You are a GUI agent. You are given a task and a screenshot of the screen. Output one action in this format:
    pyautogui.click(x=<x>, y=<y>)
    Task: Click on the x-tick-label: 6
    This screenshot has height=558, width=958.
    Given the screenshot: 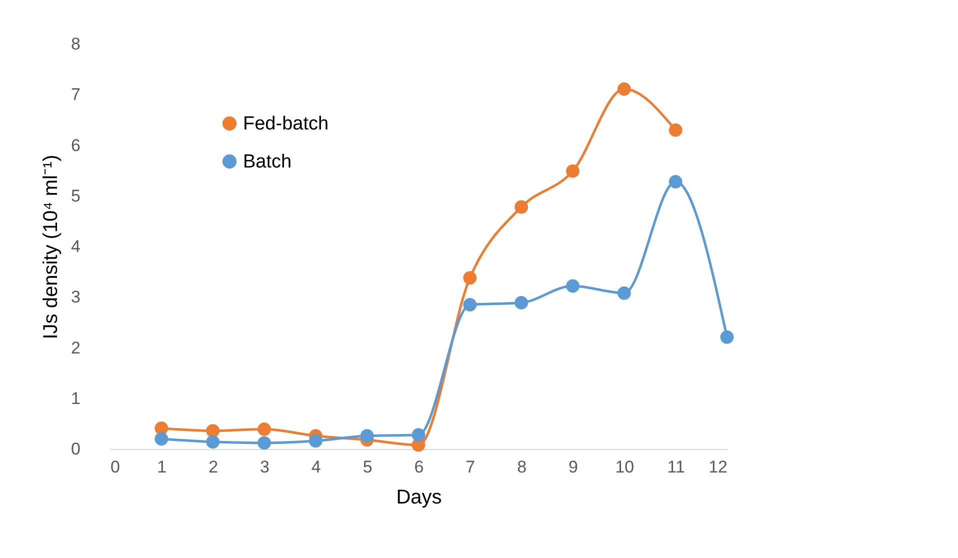 What is the action you would take?
    pyautogui.click(x=419, y=467)
    